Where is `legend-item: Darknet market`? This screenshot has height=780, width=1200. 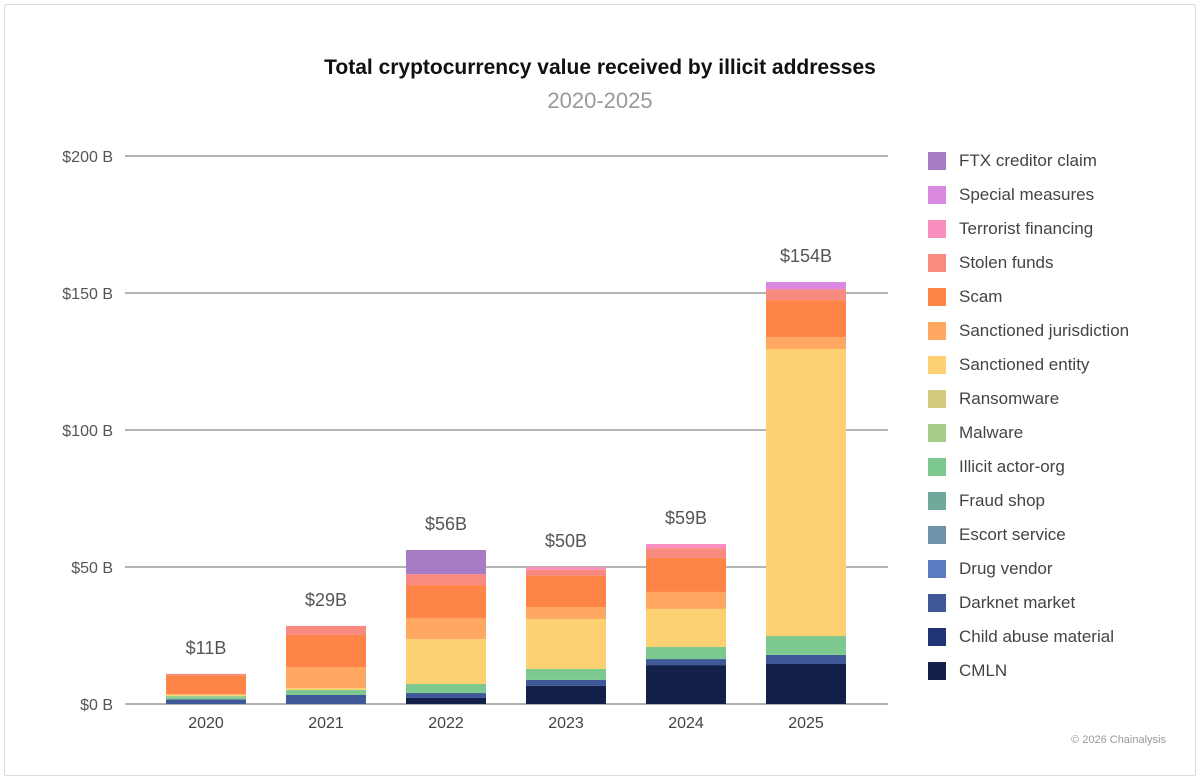
legend-item: Darknet market is located at coordinates (1028, 603).